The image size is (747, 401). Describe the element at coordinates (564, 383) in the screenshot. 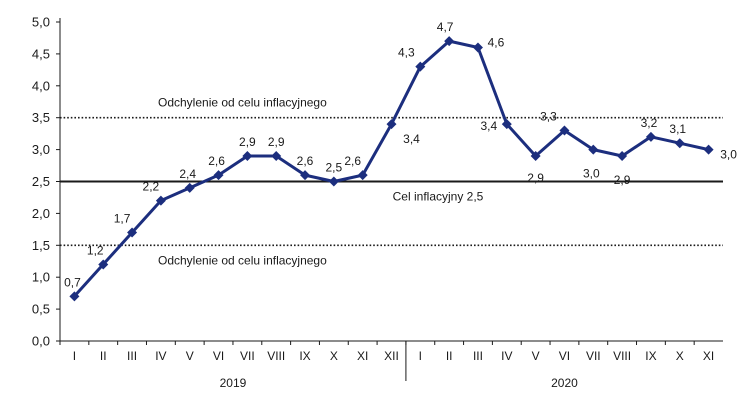

I see `year-label-2020: 2020` at that location.